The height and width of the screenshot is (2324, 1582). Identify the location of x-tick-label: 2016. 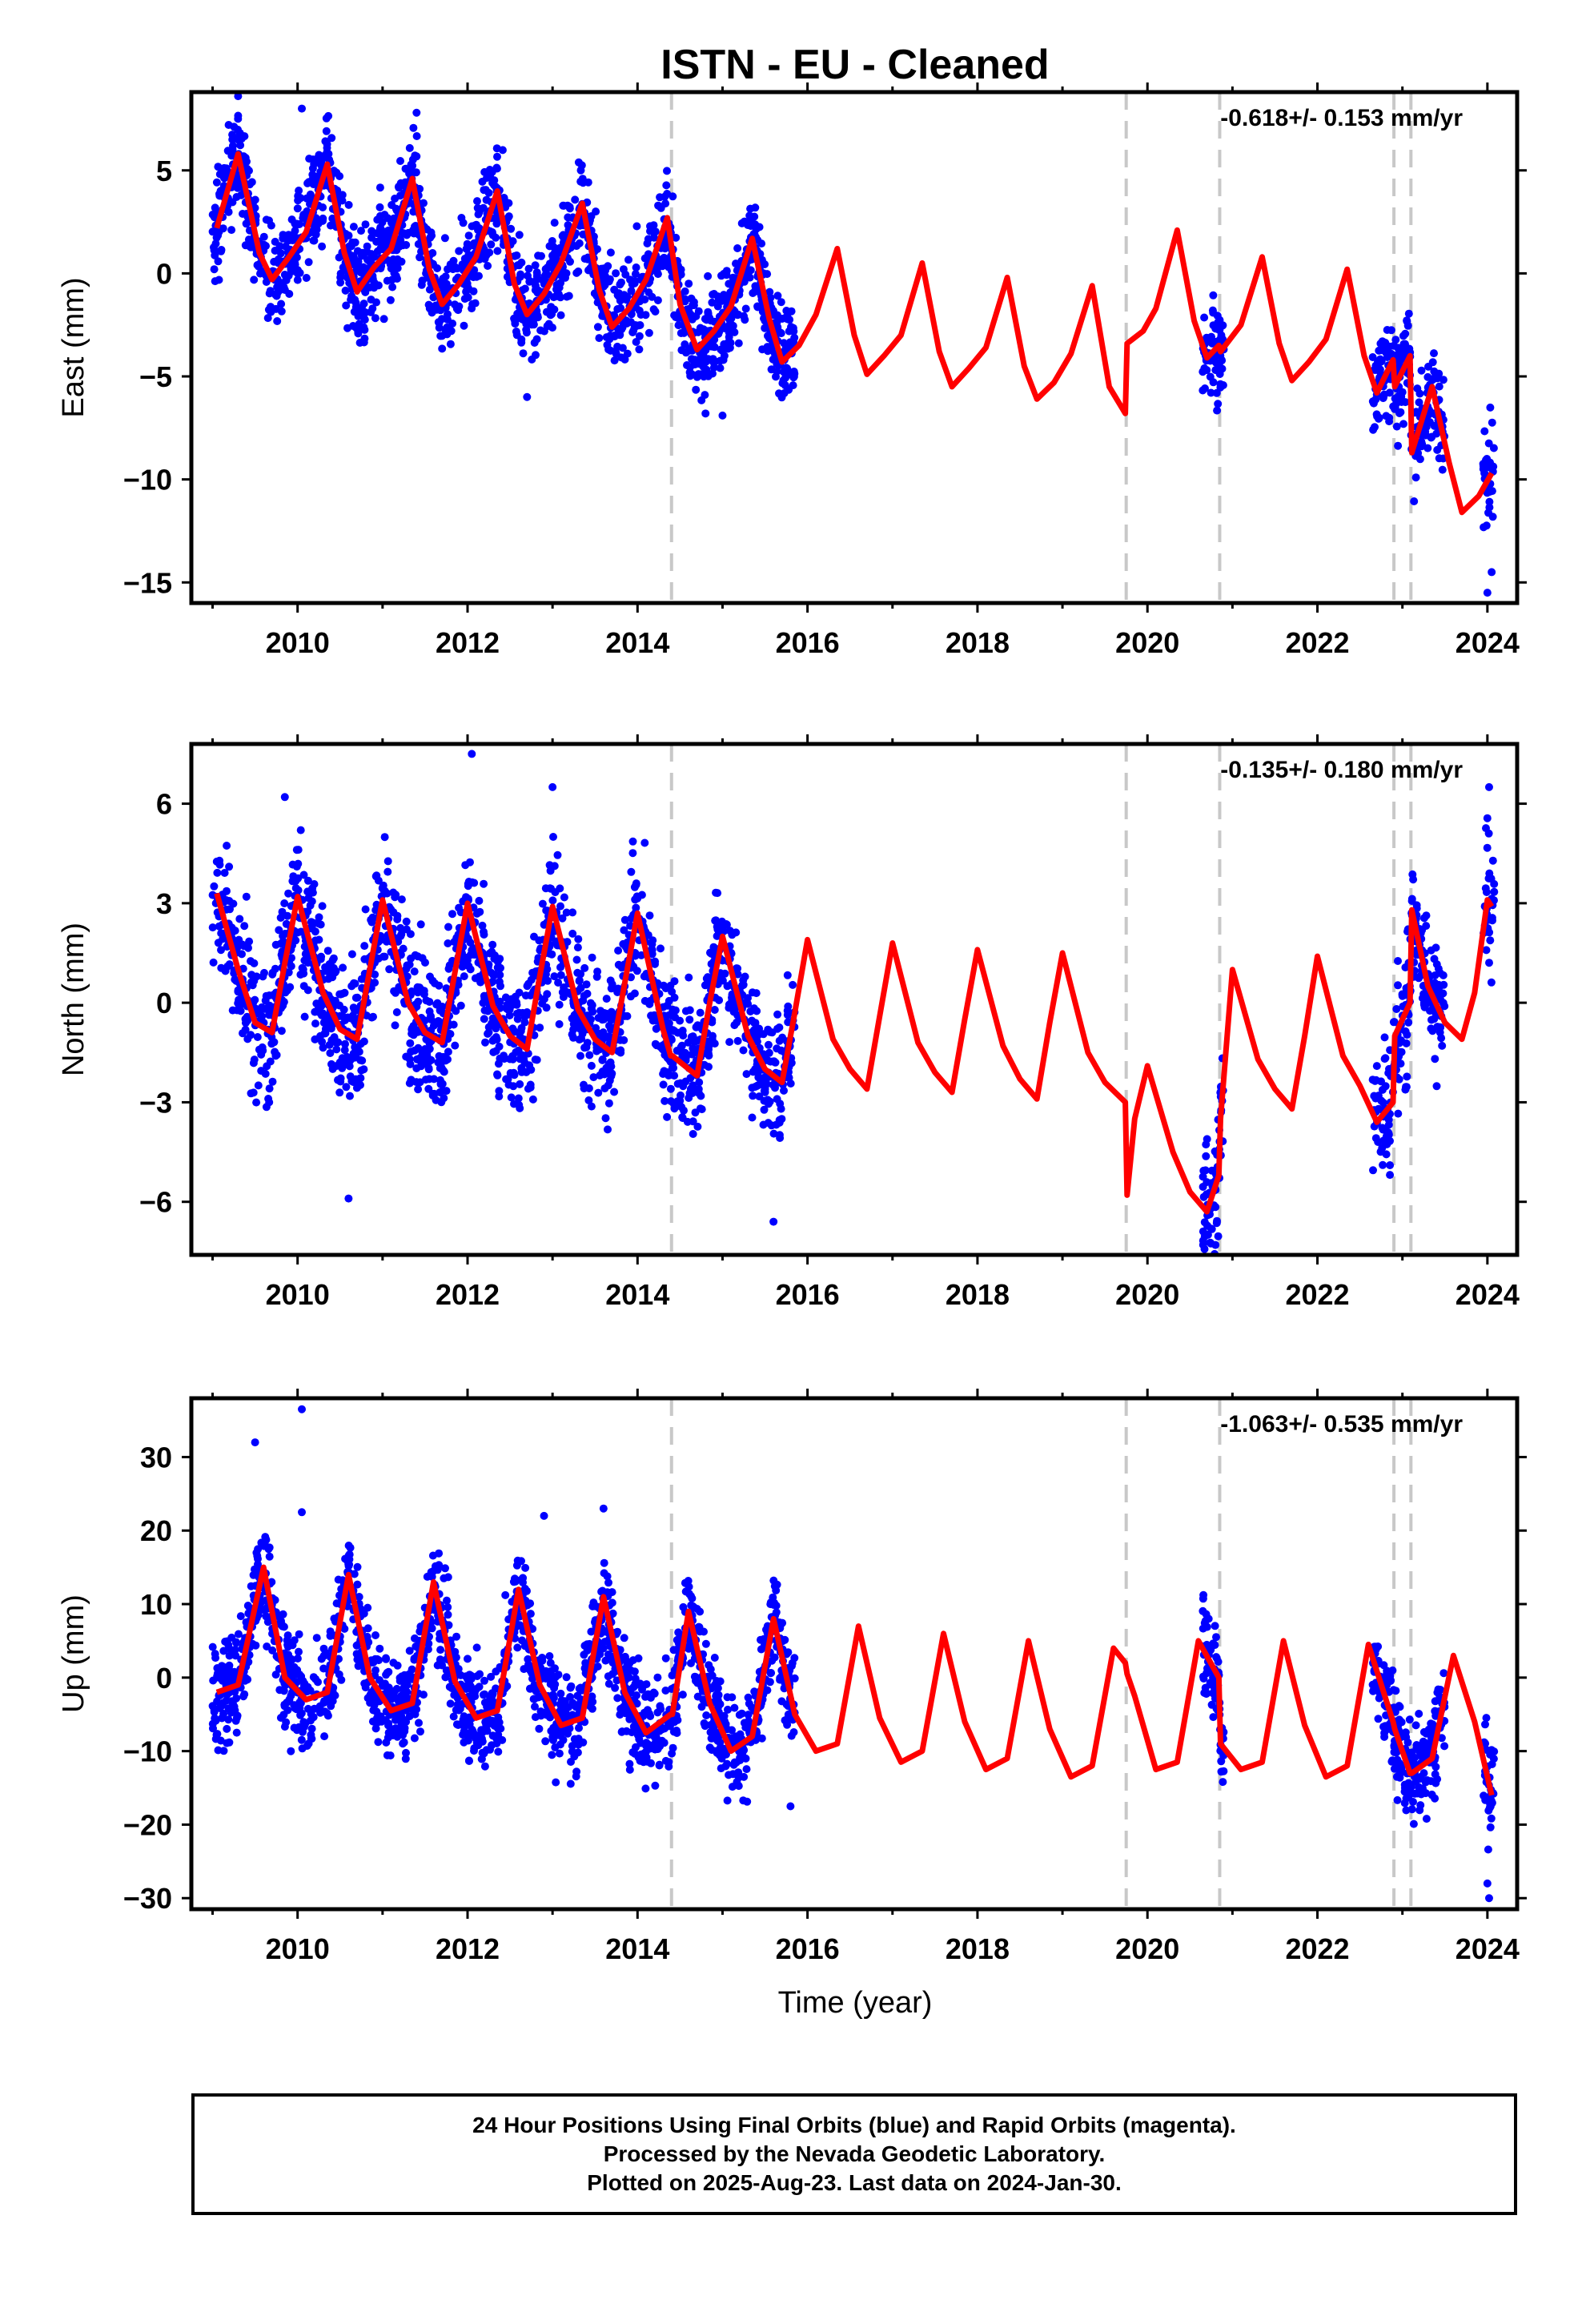
(808, 642).